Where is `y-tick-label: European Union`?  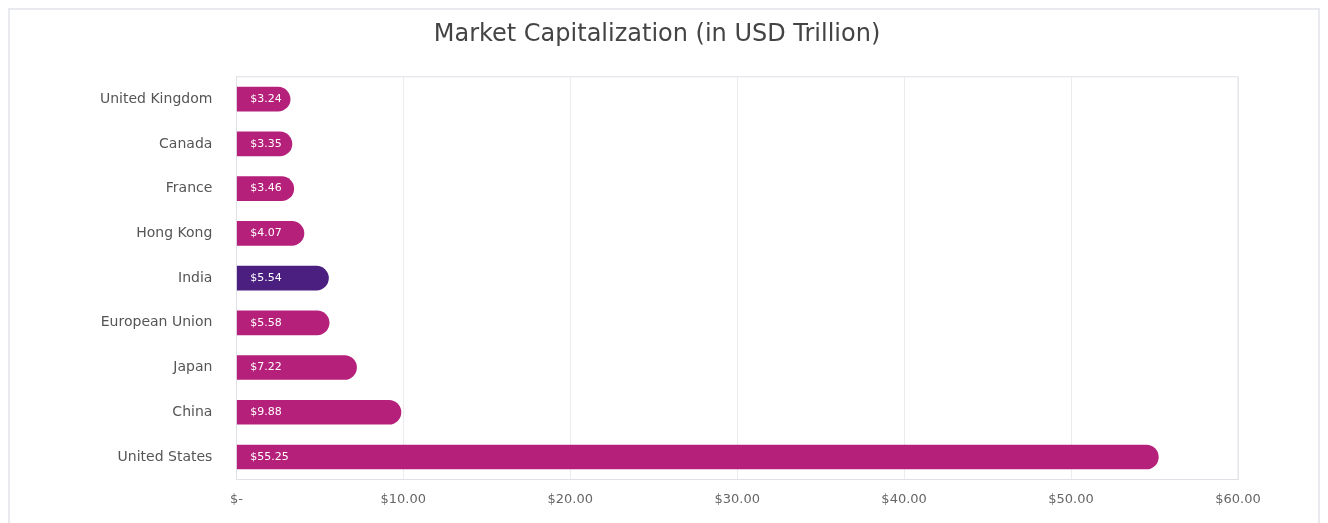
y-tick-label: European Union is located at coordinates (156, 321).